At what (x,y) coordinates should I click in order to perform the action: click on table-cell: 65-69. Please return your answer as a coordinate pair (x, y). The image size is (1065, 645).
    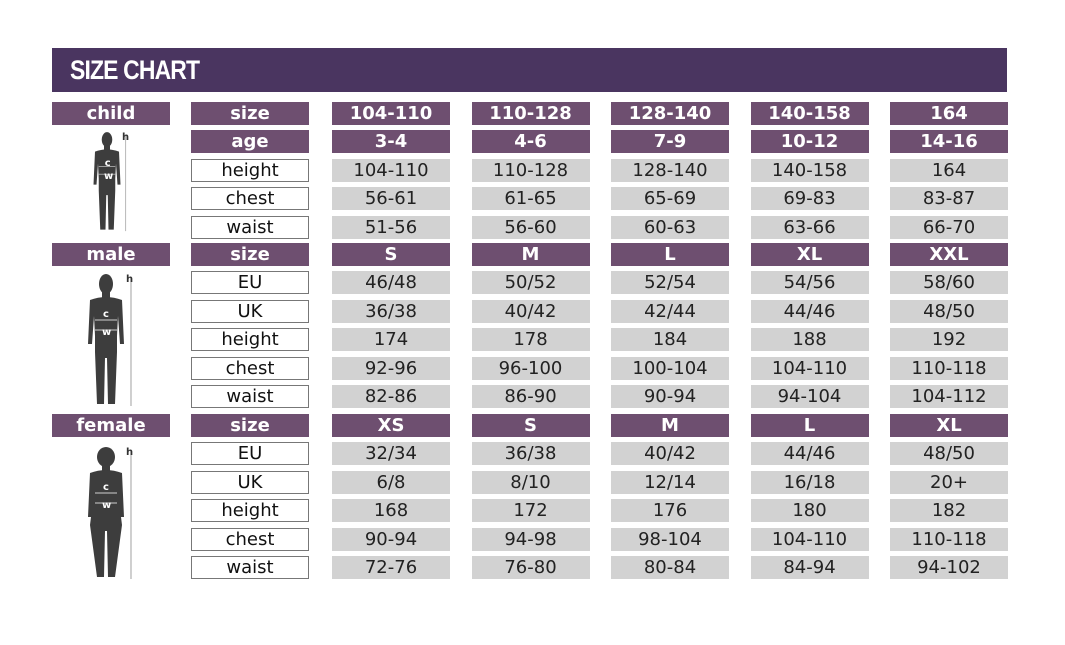
    Looking at the image, I should click on (670, 199).